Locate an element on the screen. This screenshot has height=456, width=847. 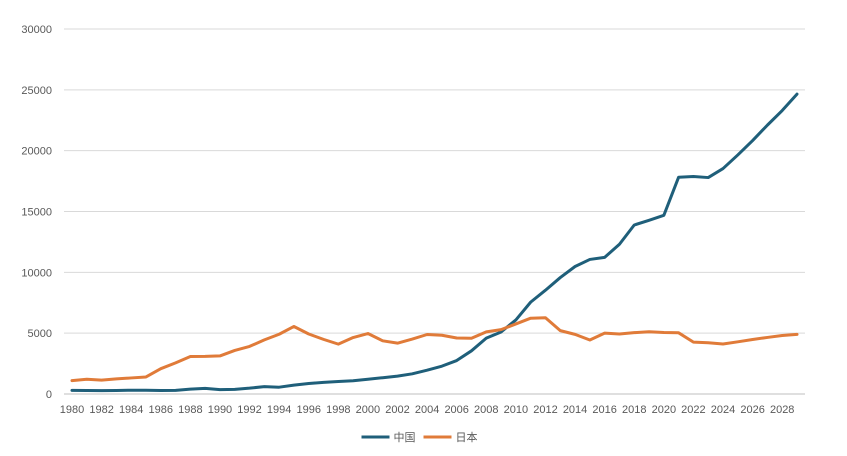
legend-item-china: 中国 is located at coordinates (388, 437).